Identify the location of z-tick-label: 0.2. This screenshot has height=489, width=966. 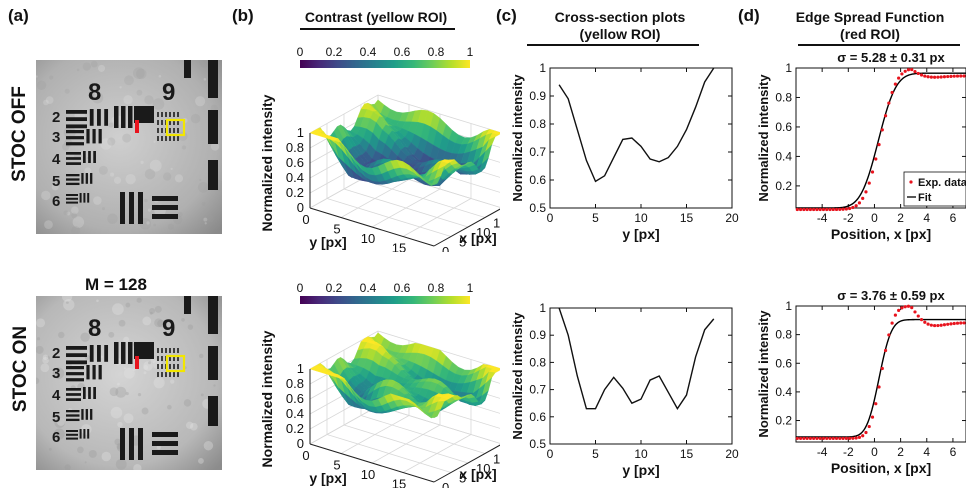
(295, 428).